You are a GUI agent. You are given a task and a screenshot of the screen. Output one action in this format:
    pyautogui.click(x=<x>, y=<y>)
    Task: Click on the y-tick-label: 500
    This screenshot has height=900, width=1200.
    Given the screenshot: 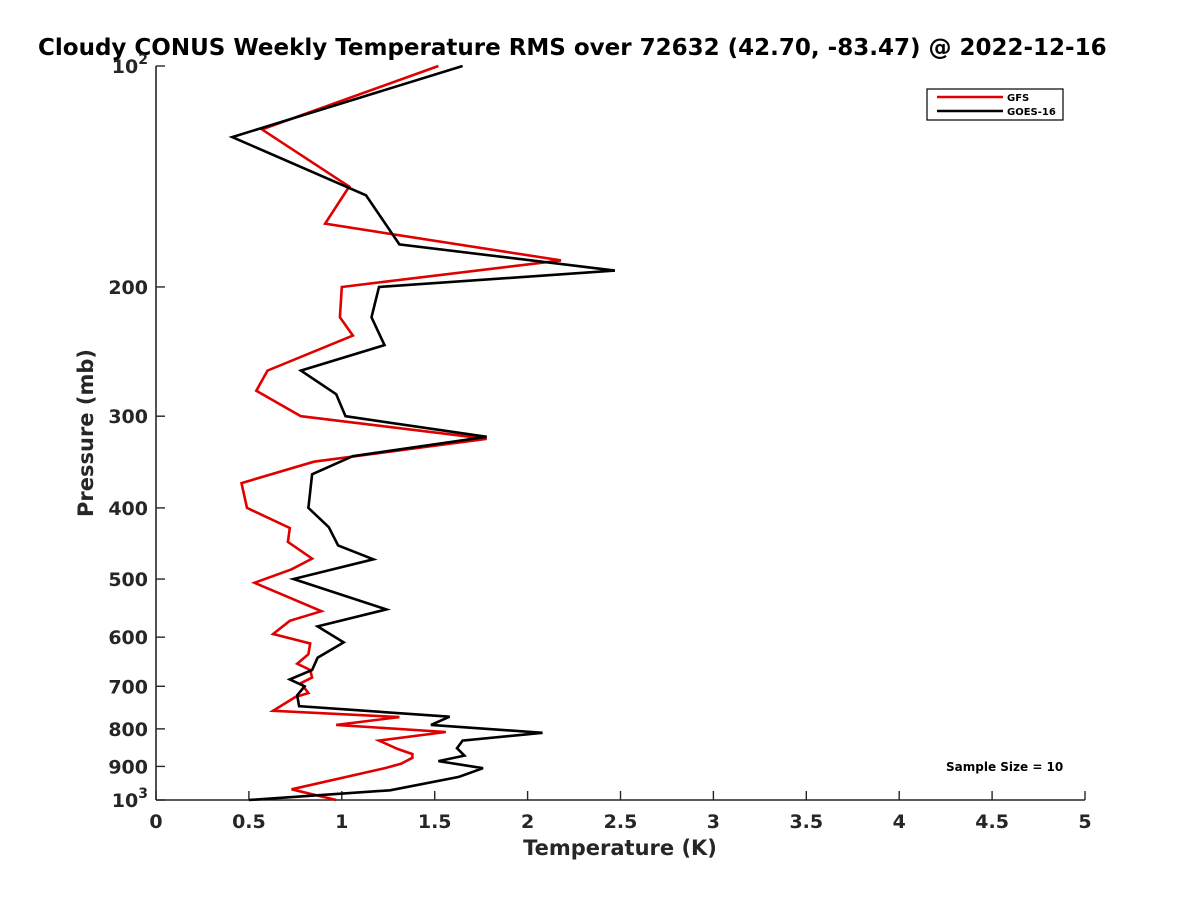 What is the action you would take?
    pyautogui.click(x=128, y=580)
    